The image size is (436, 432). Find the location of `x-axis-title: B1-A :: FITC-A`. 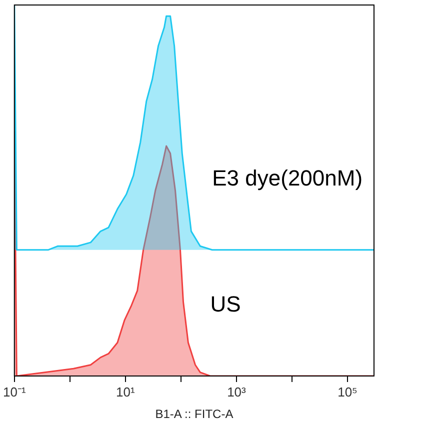

x-axis-title: B1-A :: FITC-A is located at coordinates (194, 414).